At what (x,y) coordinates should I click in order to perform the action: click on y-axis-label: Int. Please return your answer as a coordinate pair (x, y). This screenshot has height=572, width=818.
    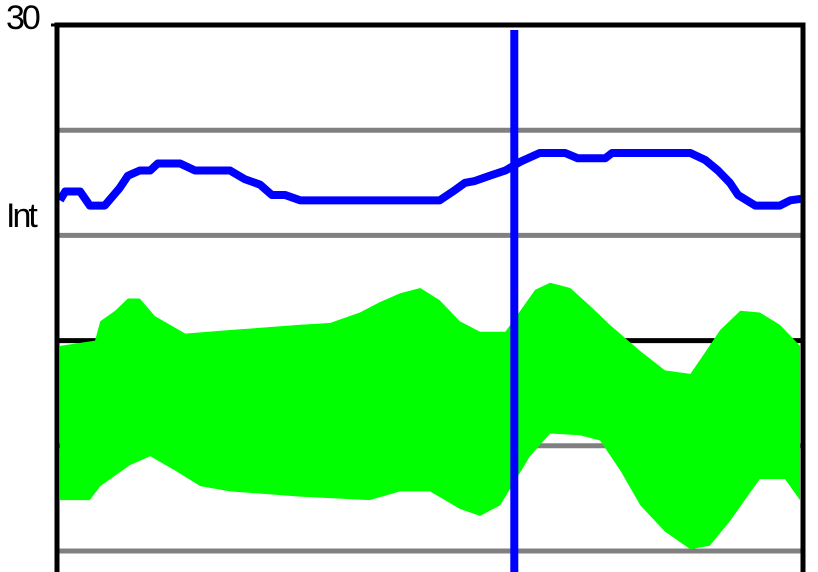
    Looking at the image, I should click on (22, 216).